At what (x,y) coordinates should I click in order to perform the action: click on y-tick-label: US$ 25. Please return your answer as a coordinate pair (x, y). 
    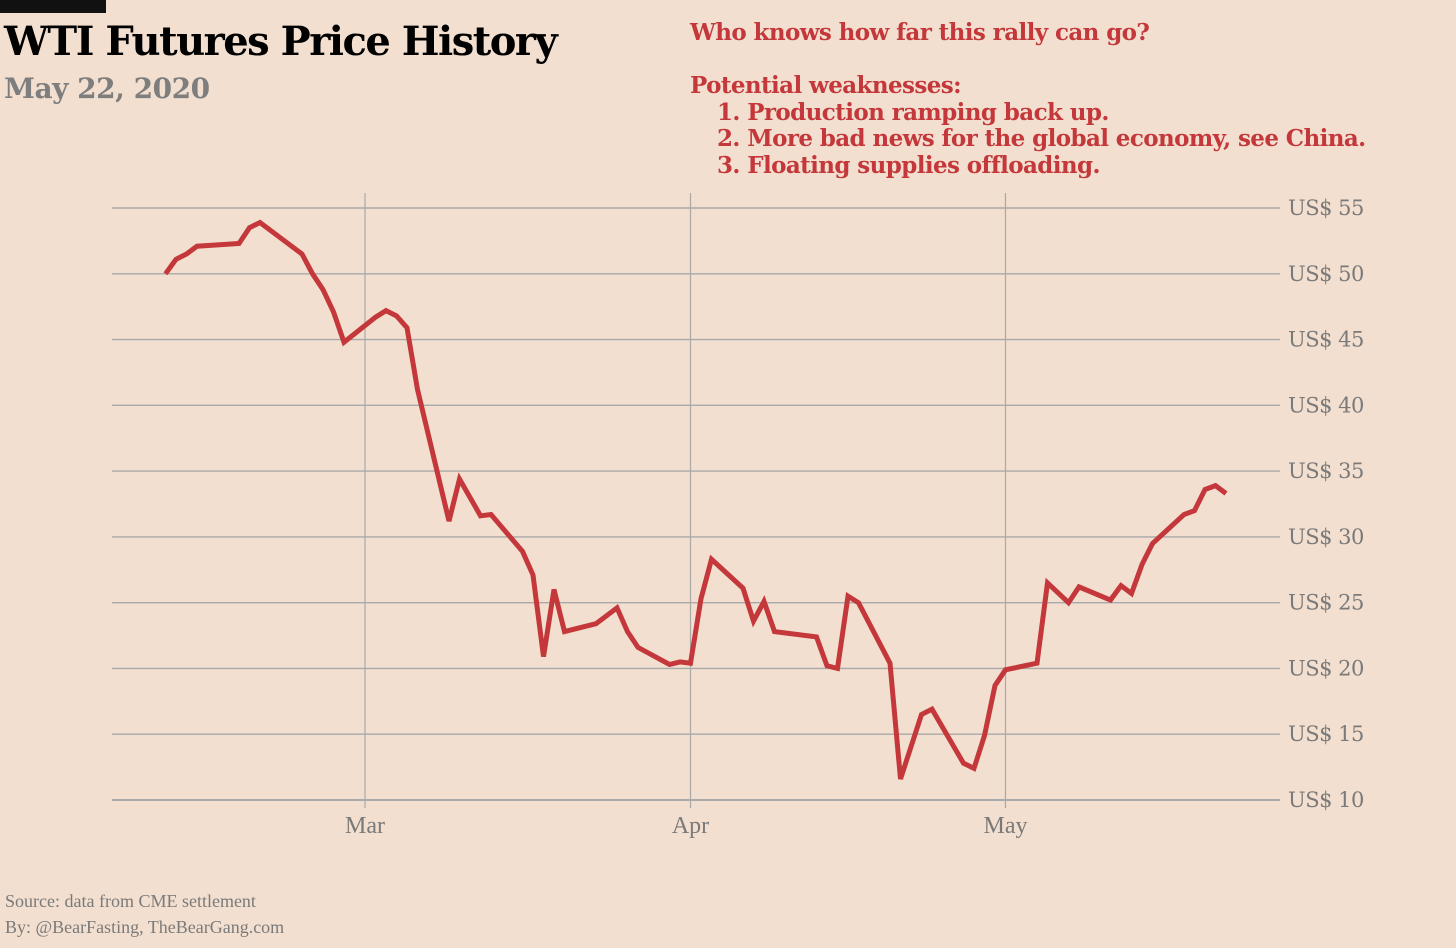
    Looking at the image, I should click on (1326, 603).